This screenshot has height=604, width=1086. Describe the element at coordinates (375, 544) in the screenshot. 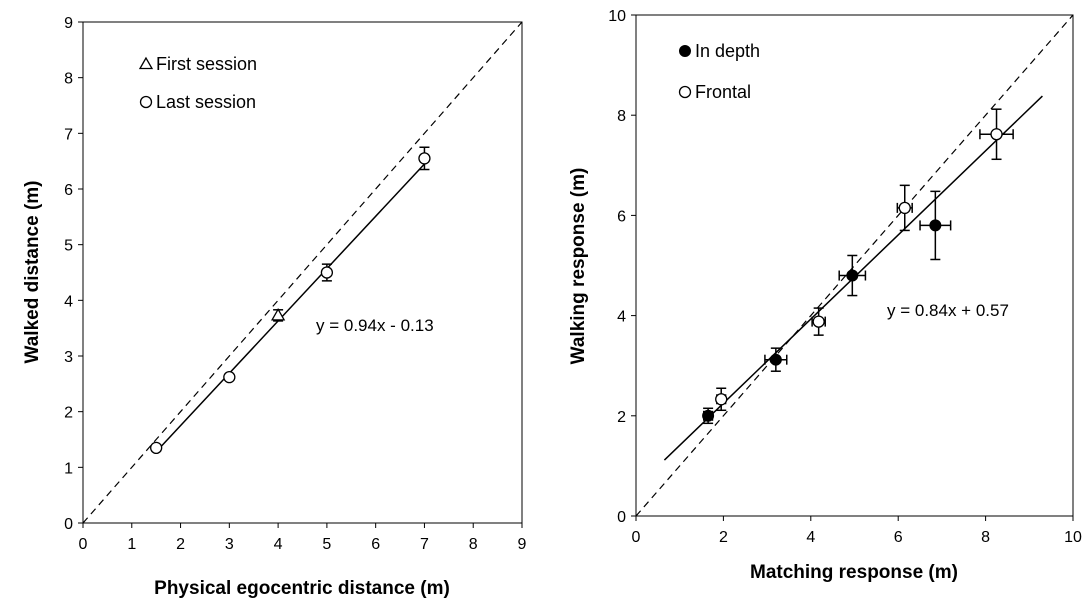

I see `left-x-tick-label: 6` at that location.